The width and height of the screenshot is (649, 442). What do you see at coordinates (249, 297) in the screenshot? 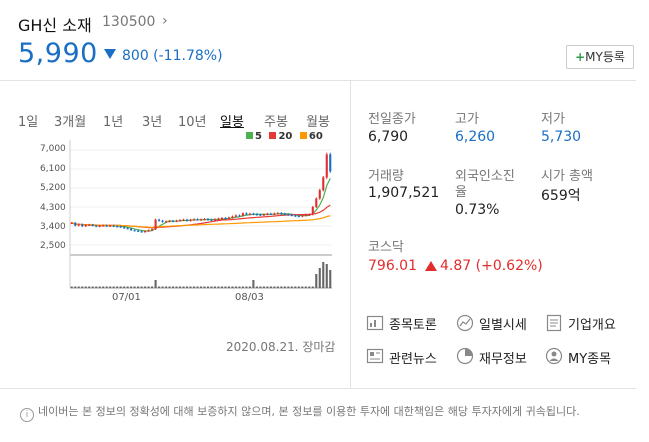
I see `x-tick: 08/03` at bounding box center [249, 297].